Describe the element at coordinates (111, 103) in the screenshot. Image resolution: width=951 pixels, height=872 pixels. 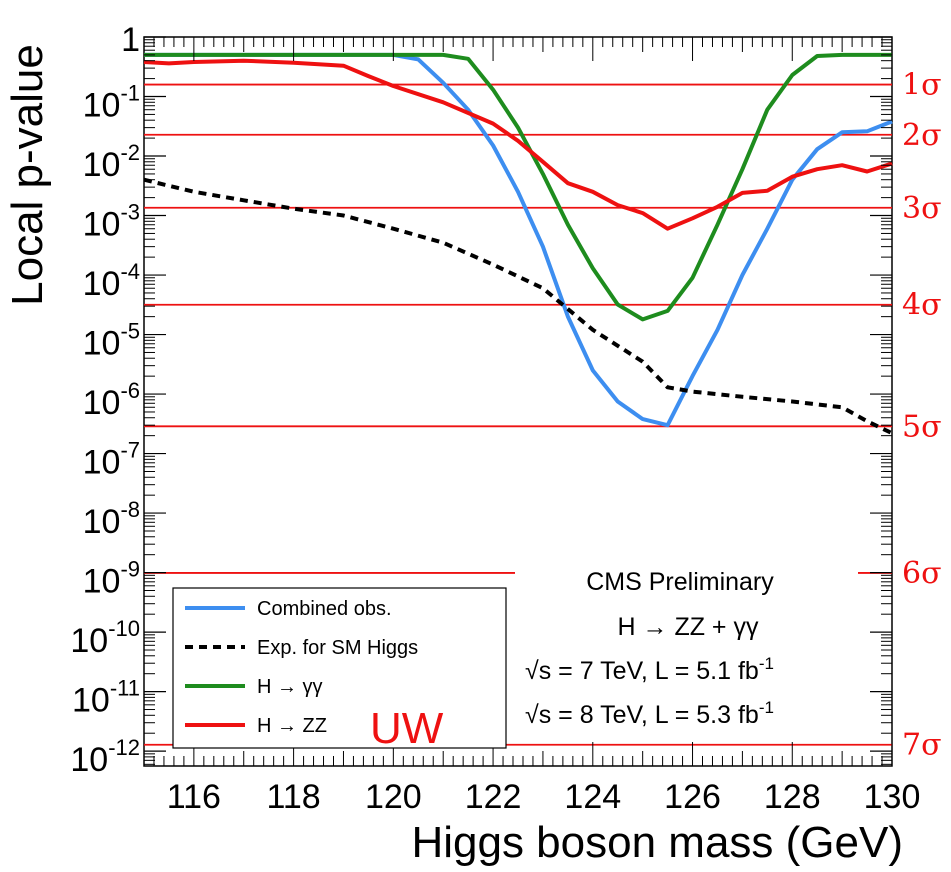
I see `y-tick-label: 10⁻¹` at that location.